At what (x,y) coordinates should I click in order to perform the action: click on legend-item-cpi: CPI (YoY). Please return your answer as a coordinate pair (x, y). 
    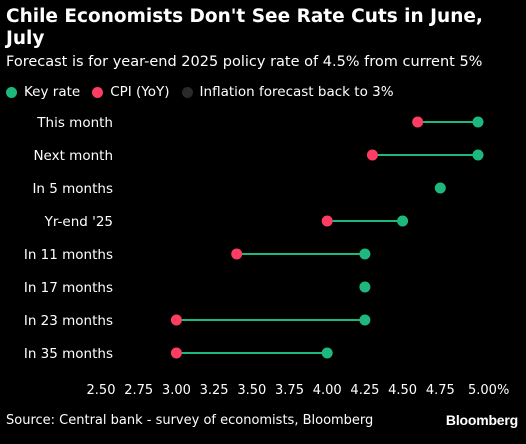
    Looking at the image, I should click on (131, 92).